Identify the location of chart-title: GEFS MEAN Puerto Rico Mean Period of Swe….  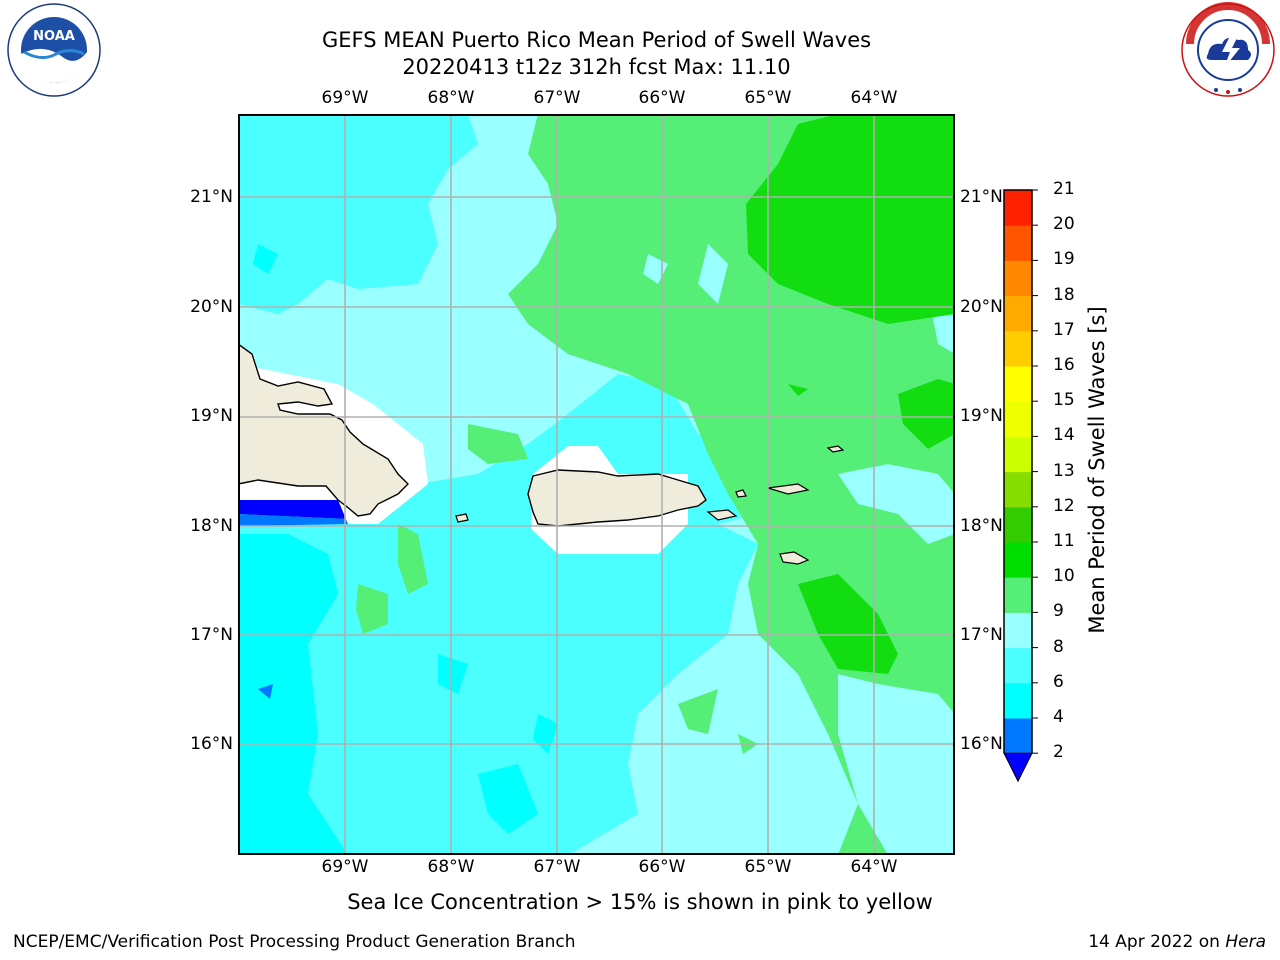
(596, 40).